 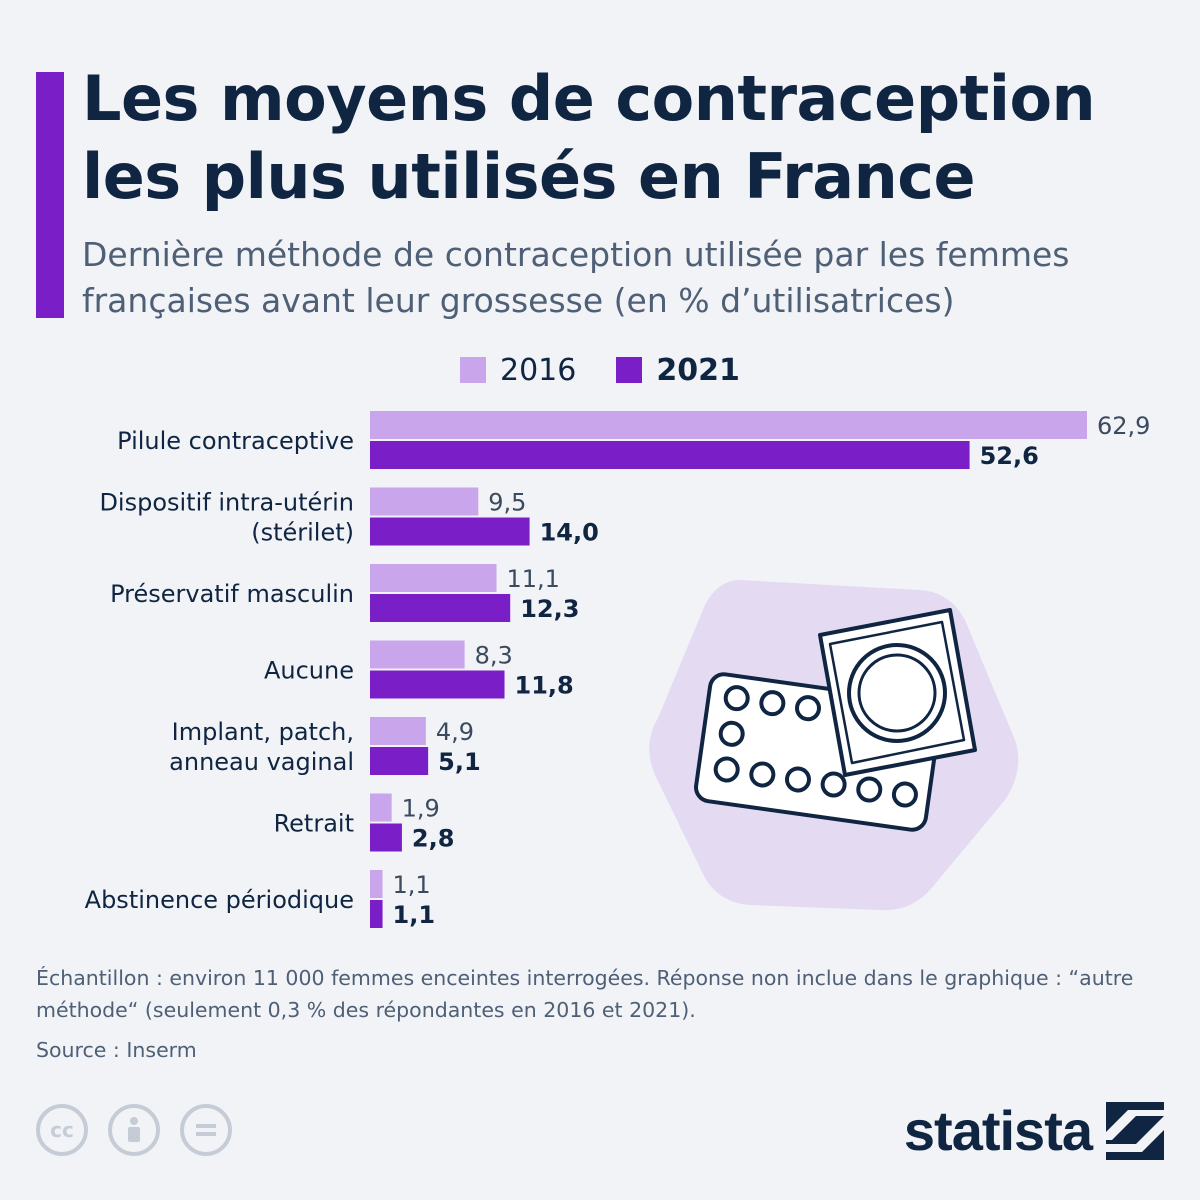 I want to click on category-label: Aucune, so click(x=309, y=671).